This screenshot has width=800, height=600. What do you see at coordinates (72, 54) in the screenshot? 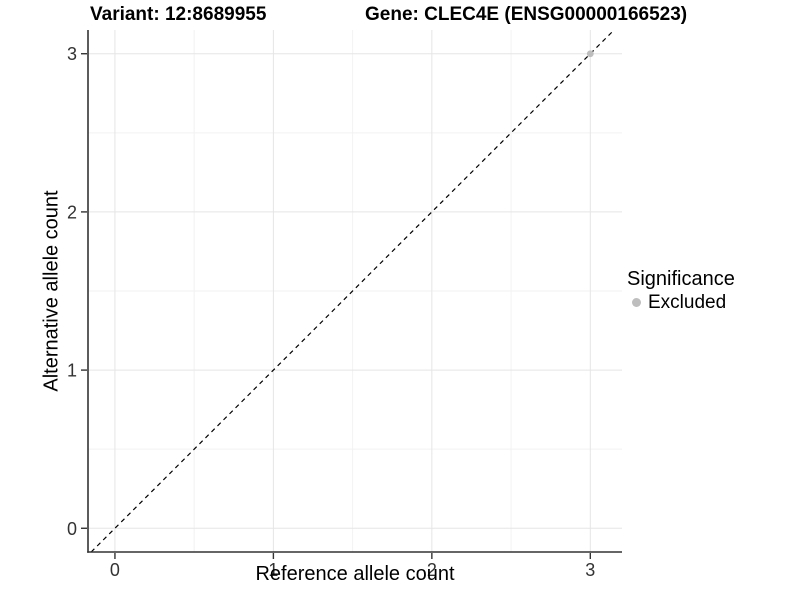
I see `y-tick-label: 3` at bounding box center [72, 54].